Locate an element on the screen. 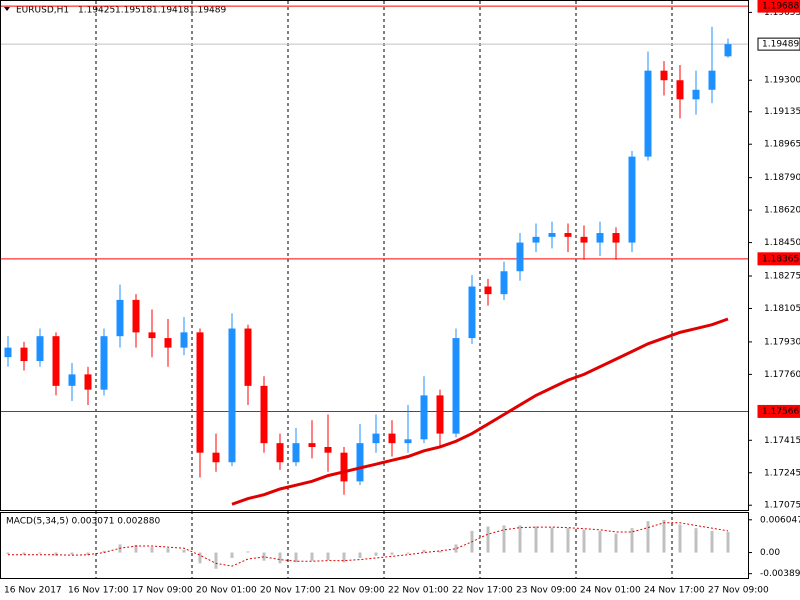 Image resolution: width=800 pixels, height=600 pixels. y-tick-label: 1.17760 is located at coordinates (782, 375).